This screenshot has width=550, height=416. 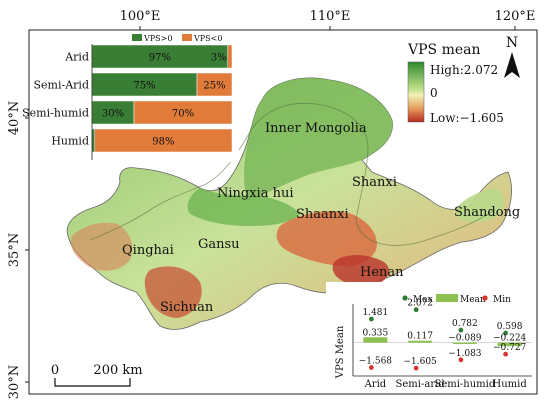 I want to click on inset2-mean-label-1: 0.117, so click(x=420, y=337).